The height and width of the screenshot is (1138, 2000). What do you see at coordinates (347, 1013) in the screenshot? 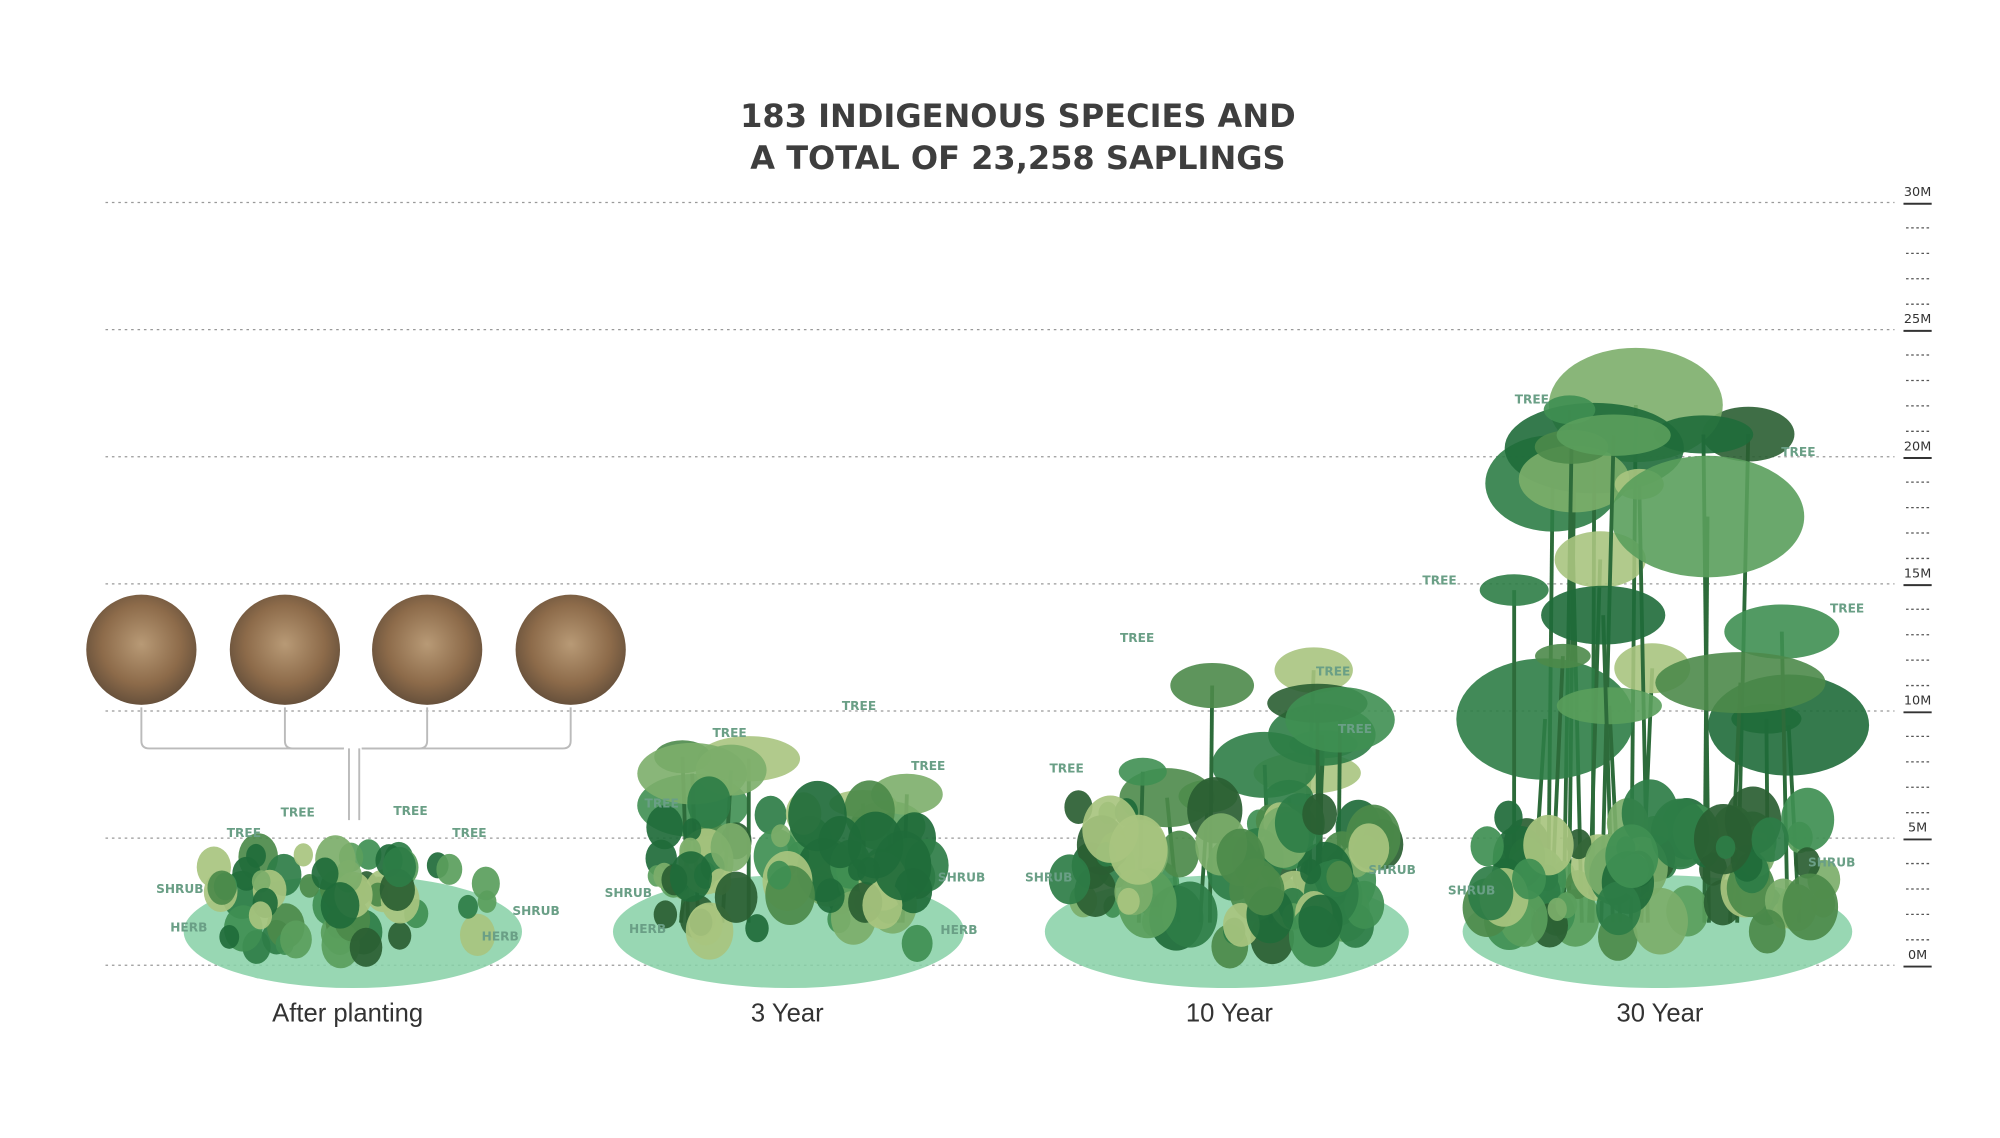
I see `stage-label: After planting` at bounding box center [347, 1013].